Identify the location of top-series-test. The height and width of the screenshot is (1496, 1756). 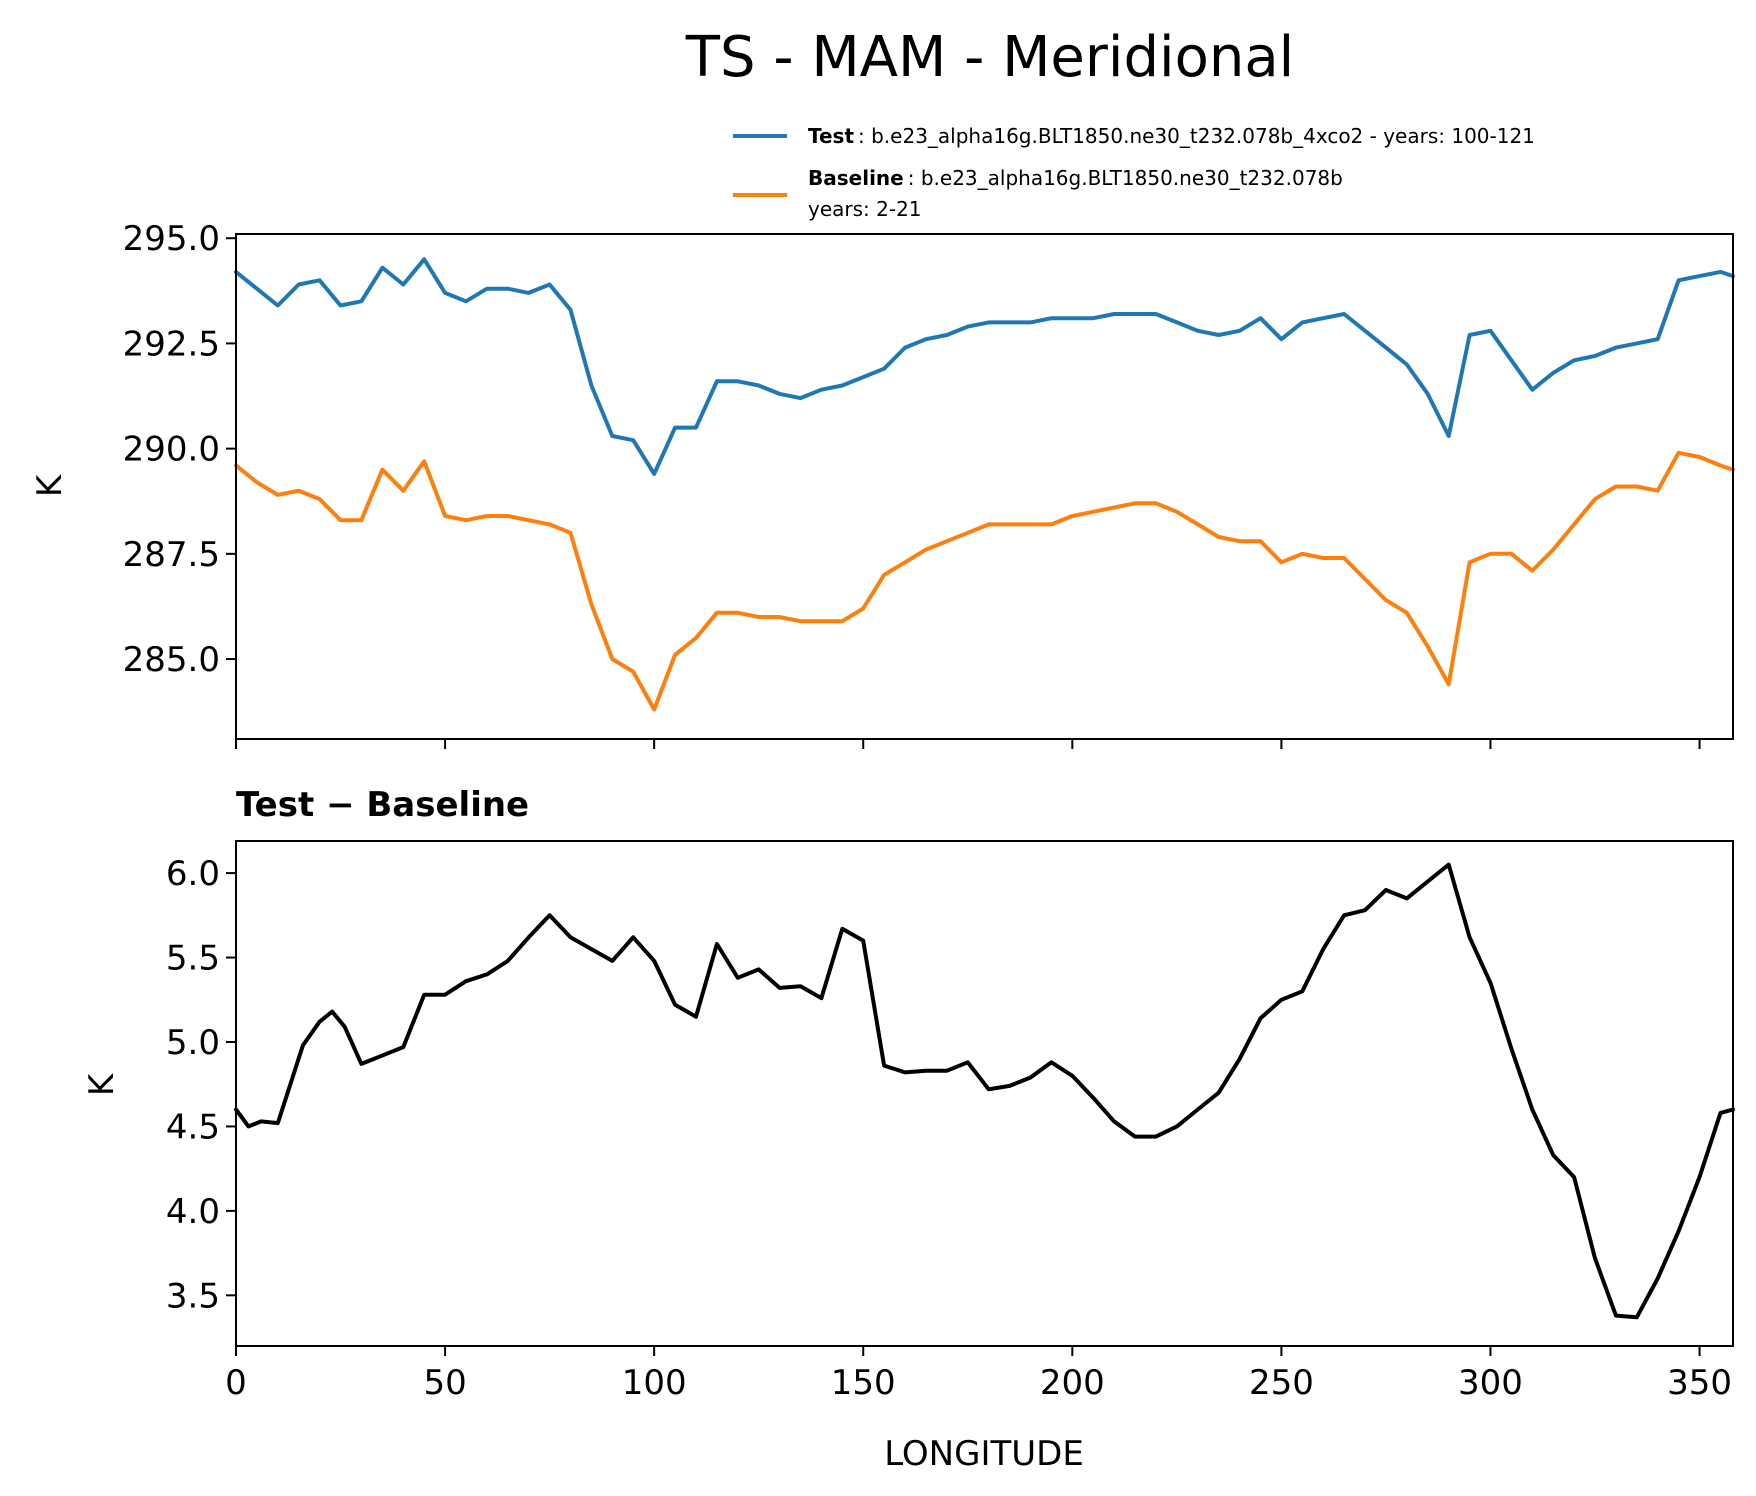
(984, 366).